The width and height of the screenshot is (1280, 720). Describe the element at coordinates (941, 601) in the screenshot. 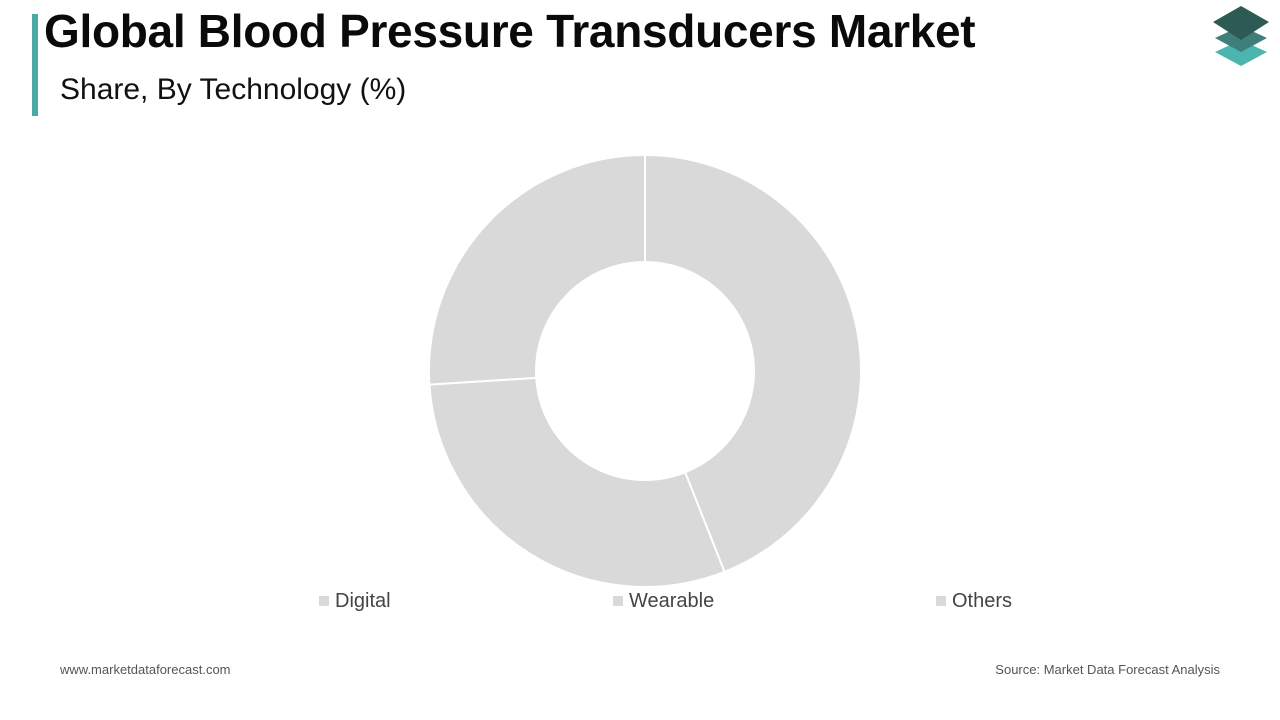

I see `legend-swatch-others` at that location.